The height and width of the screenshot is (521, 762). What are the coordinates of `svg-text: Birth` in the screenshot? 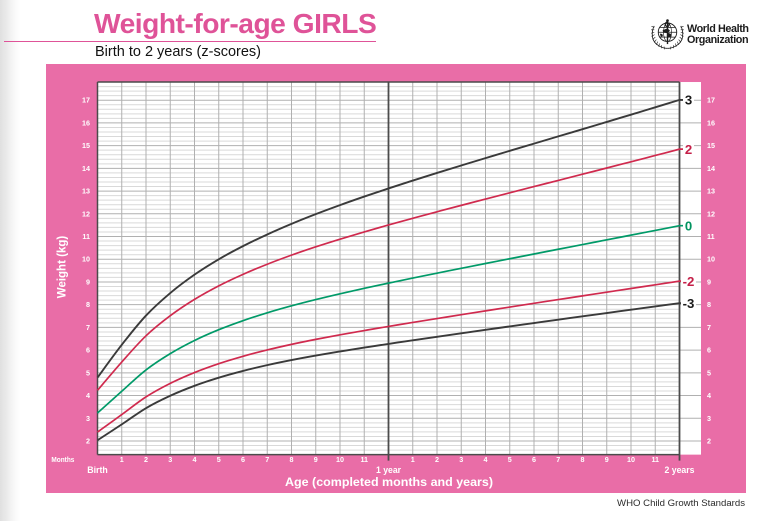 It's located at (97, 470).